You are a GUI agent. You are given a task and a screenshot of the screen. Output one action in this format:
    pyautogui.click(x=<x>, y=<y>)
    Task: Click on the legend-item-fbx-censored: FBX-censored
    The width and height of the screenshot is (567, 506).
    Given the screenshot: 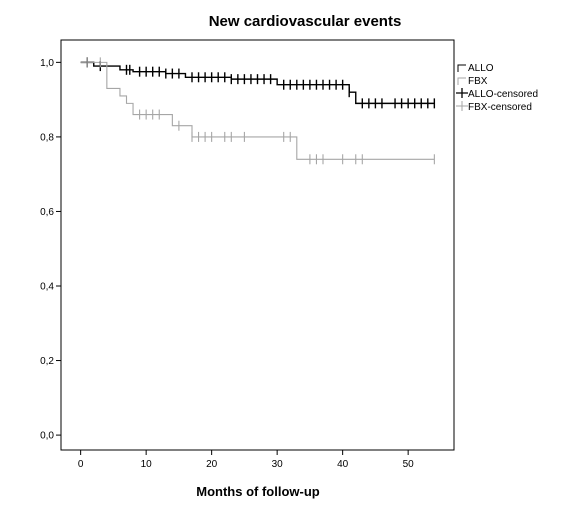 What is the action you would take?
    pyautogui.click(x=494, y=107)
    